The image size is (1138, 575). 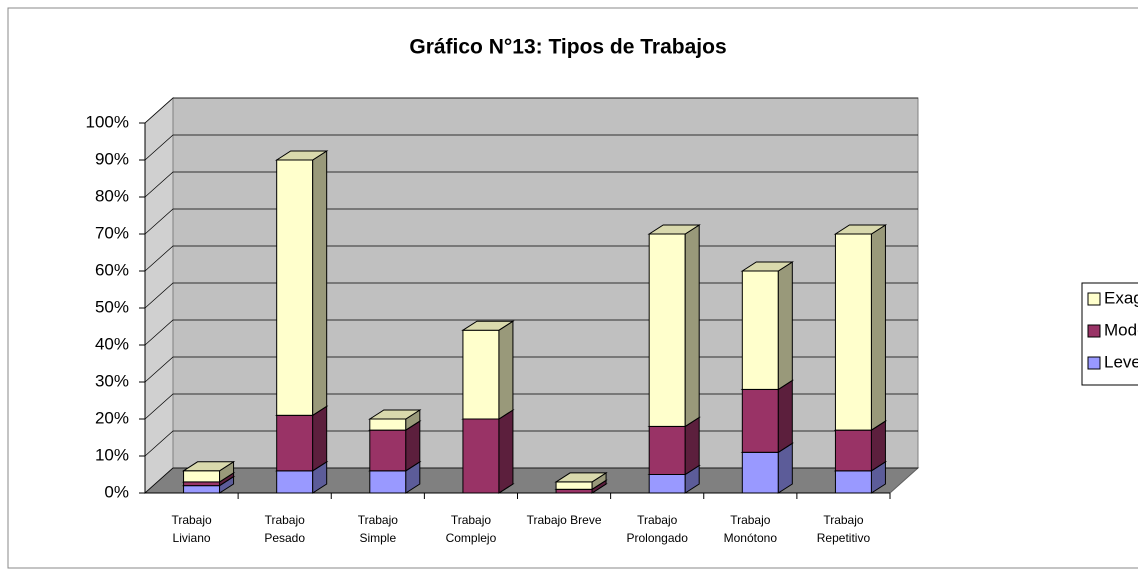 I want to click on y-tick-label: 30%, so click(x=112, y=380).